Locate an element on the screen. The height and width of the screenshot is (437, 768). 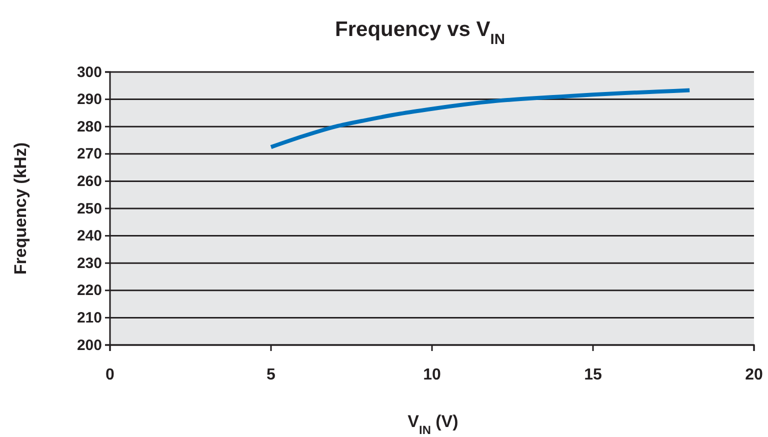
y-tick-label: 230 is located at coordinates (89, 263).